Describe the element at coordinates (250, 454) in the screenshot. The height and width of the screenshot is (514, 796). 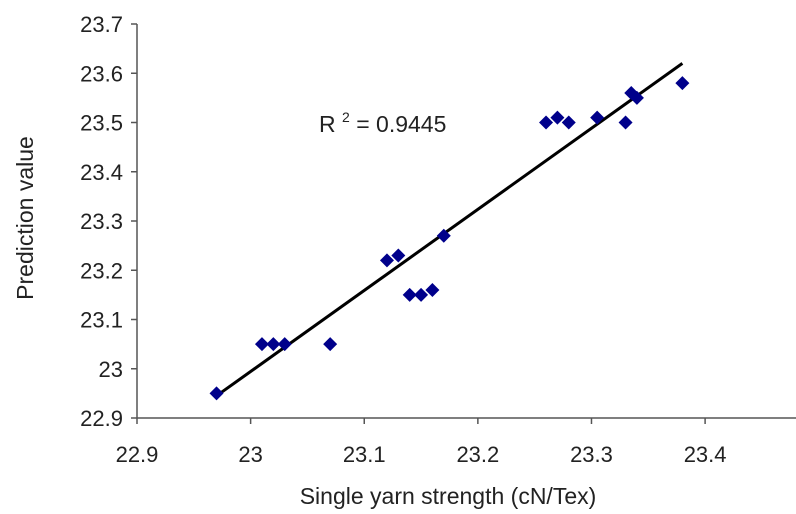
I see `x-tick-label: 23` at that location.